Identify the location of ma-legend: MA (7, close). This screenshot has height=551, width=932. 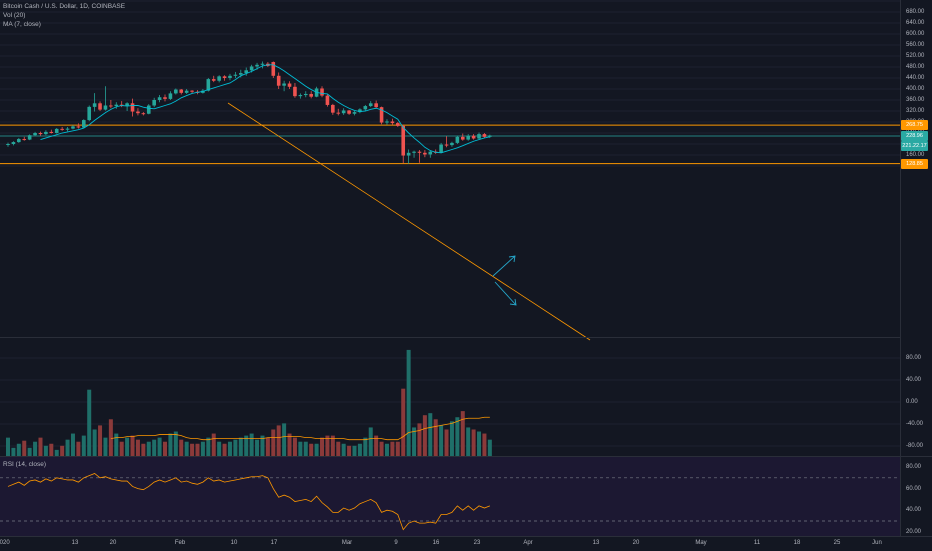
(22, 24).